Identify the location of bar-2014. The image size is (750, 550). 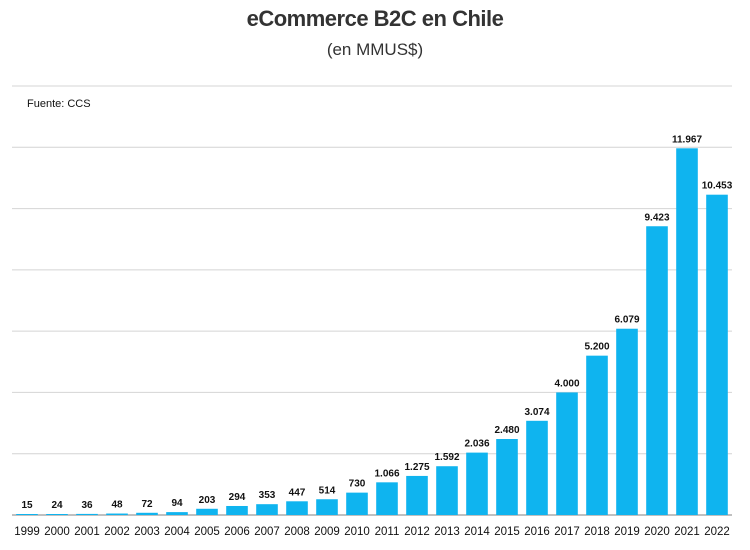
(477, 483).